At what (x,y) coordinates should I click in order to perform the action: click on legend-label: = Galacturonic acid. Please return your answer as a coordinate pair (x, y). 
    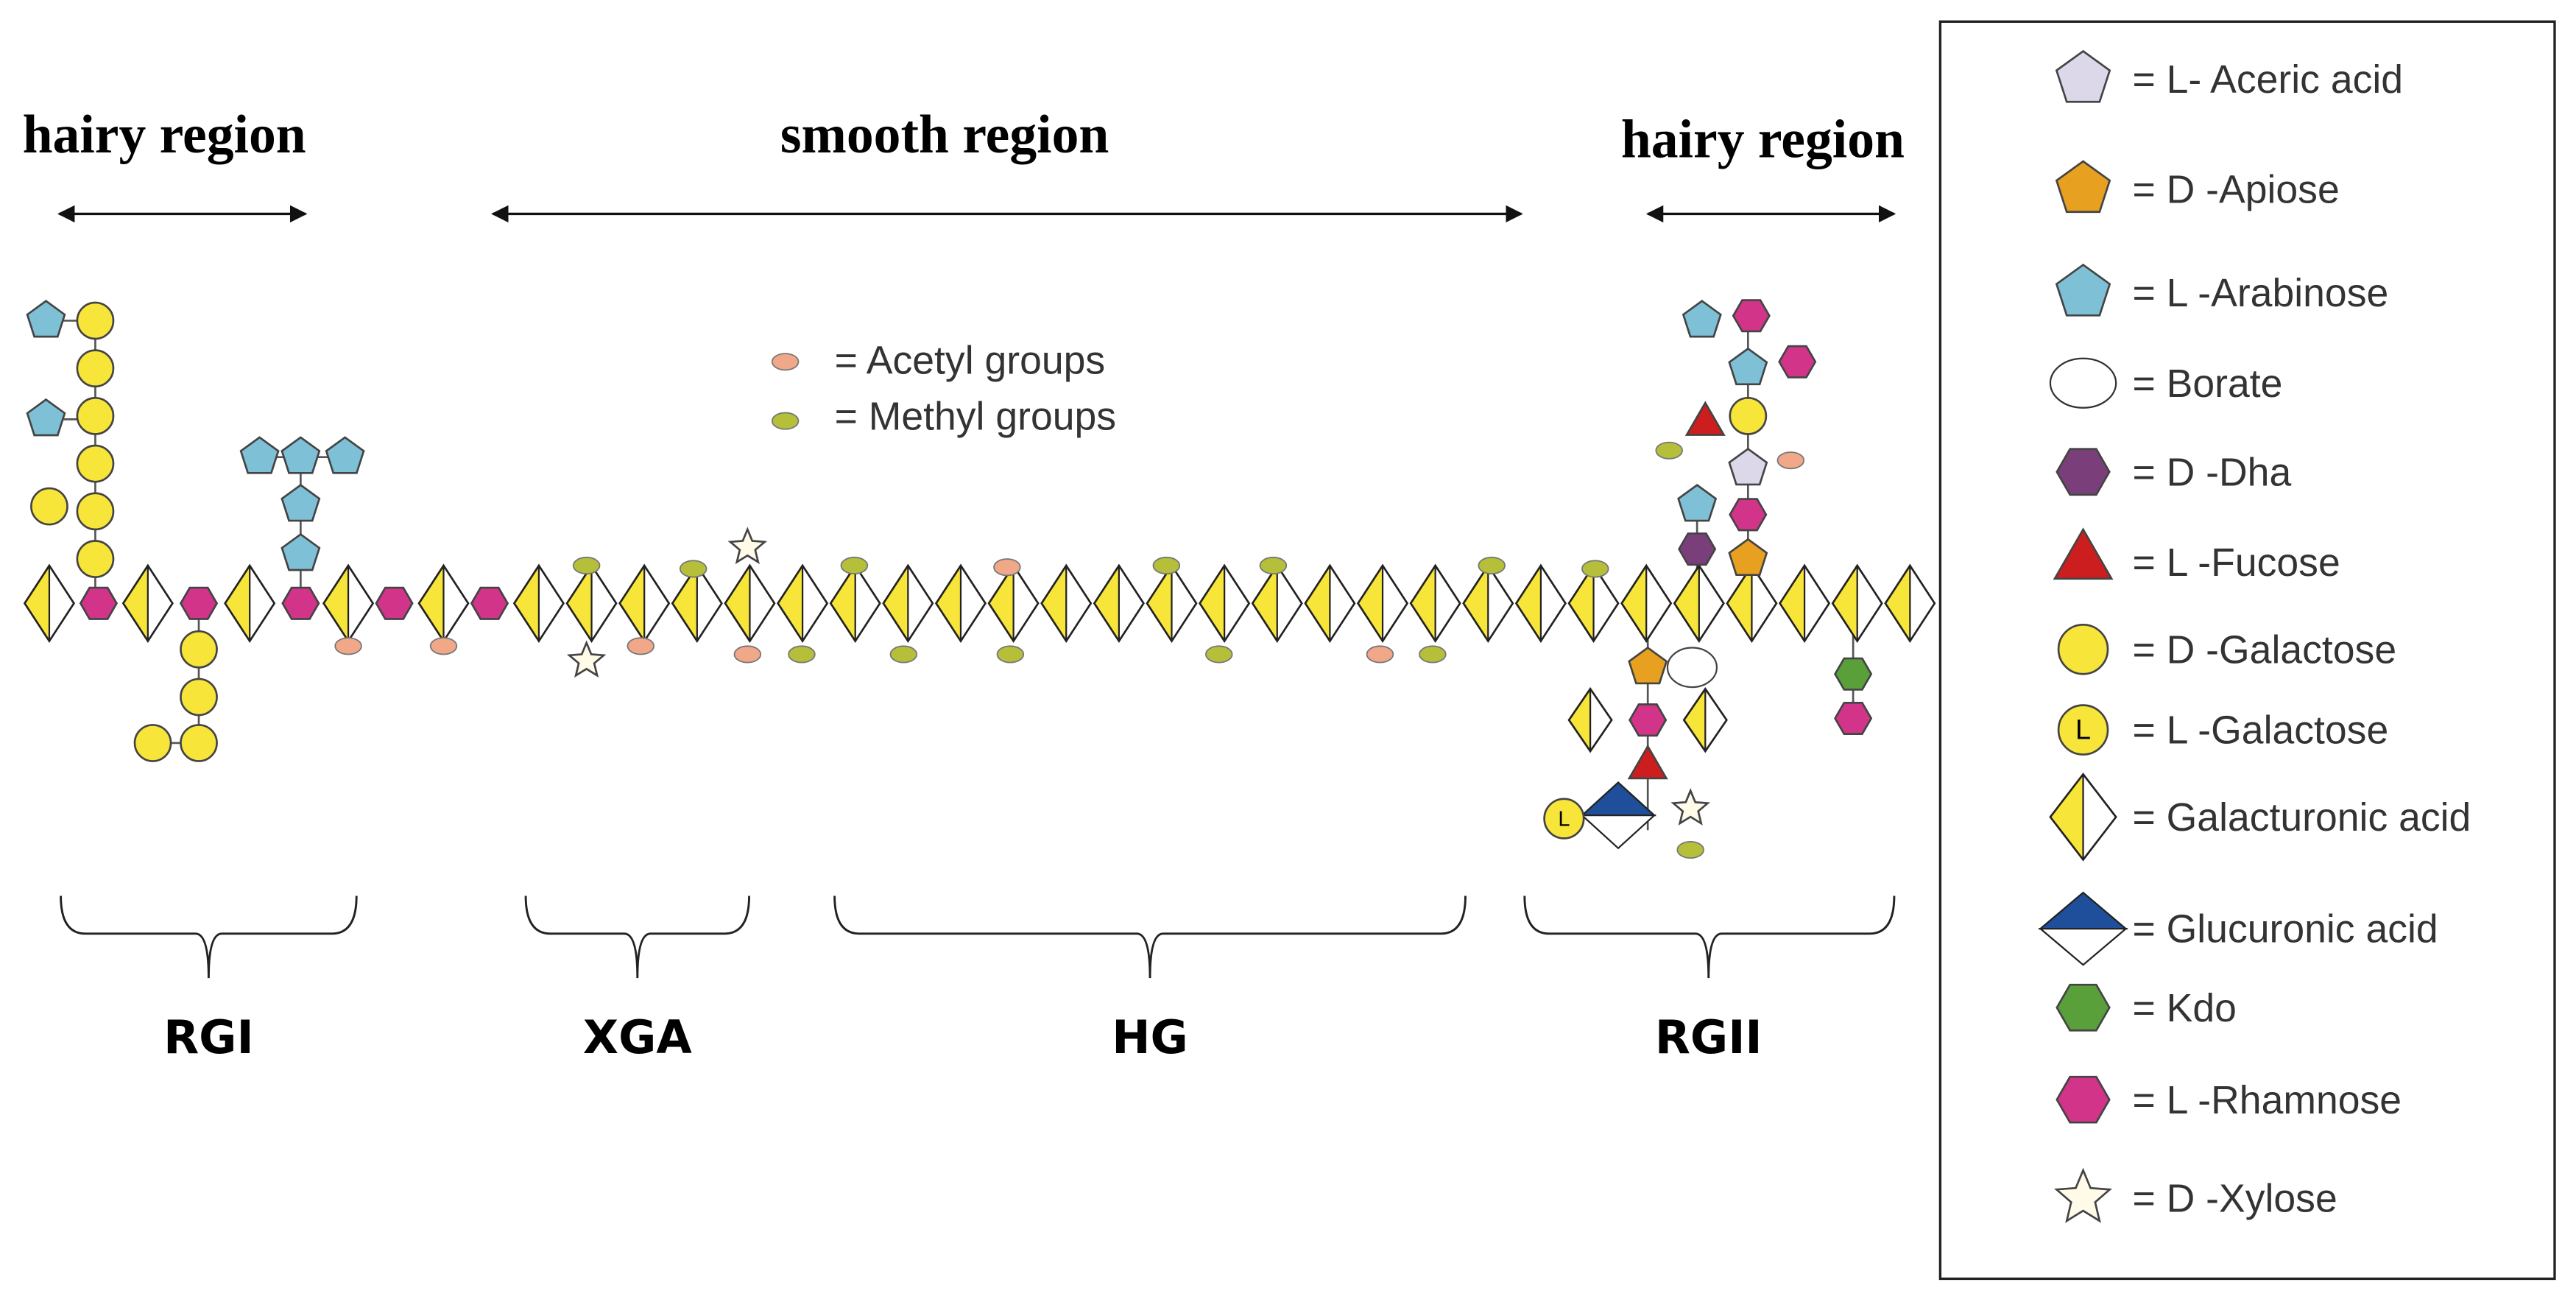
    Looking at the image, I should click on (2301, 818).